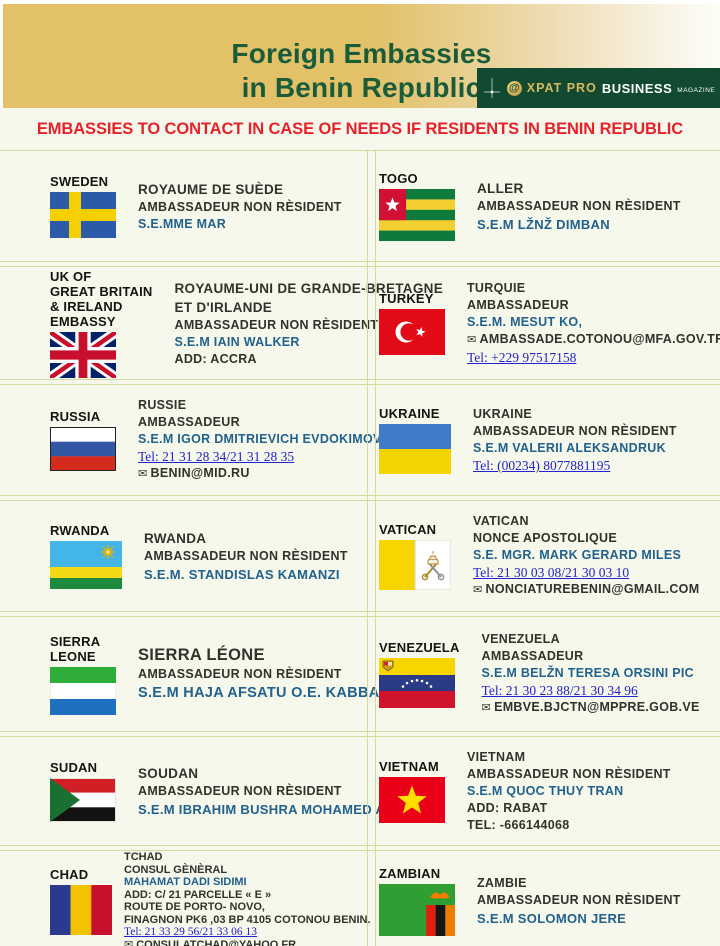 The height and width of the screenshot is (946, 720). Describe the element at coordinates (185, 882) in the screenshot. I see `embassy-line: MAHAMAT DADI SIDIMI` at that location.